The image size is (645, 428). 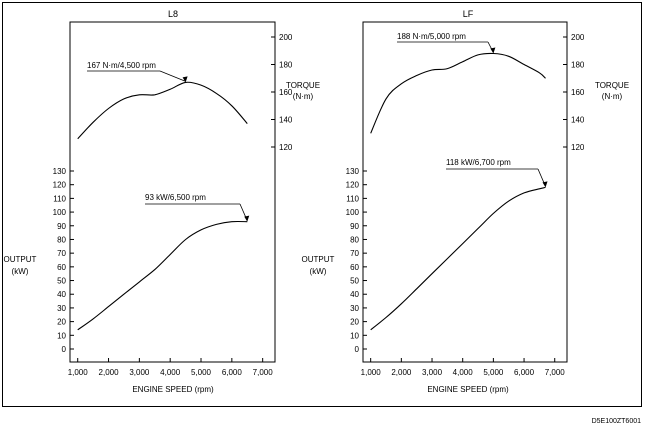 What do you see at coordinates (121, 65) in the screenshot?
I see `torque-peak-label: 167 N·m/4,500 rpm` at bounding box center [121, 65].